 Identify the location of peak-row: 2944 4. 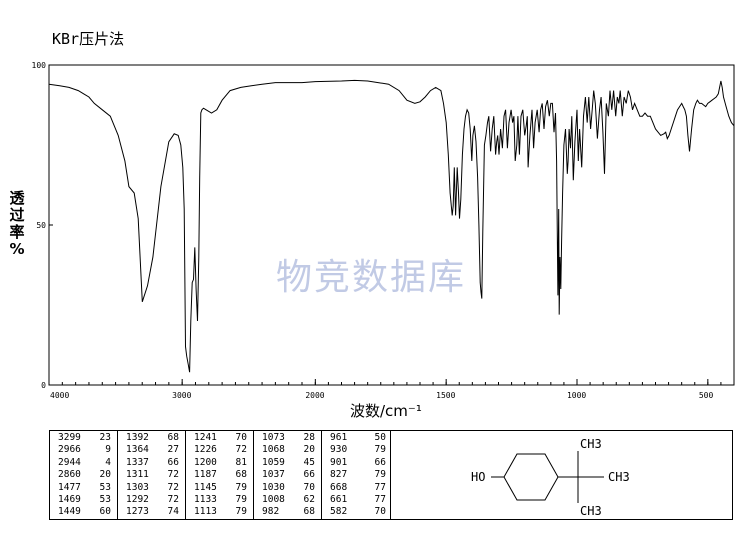
(83, 463).